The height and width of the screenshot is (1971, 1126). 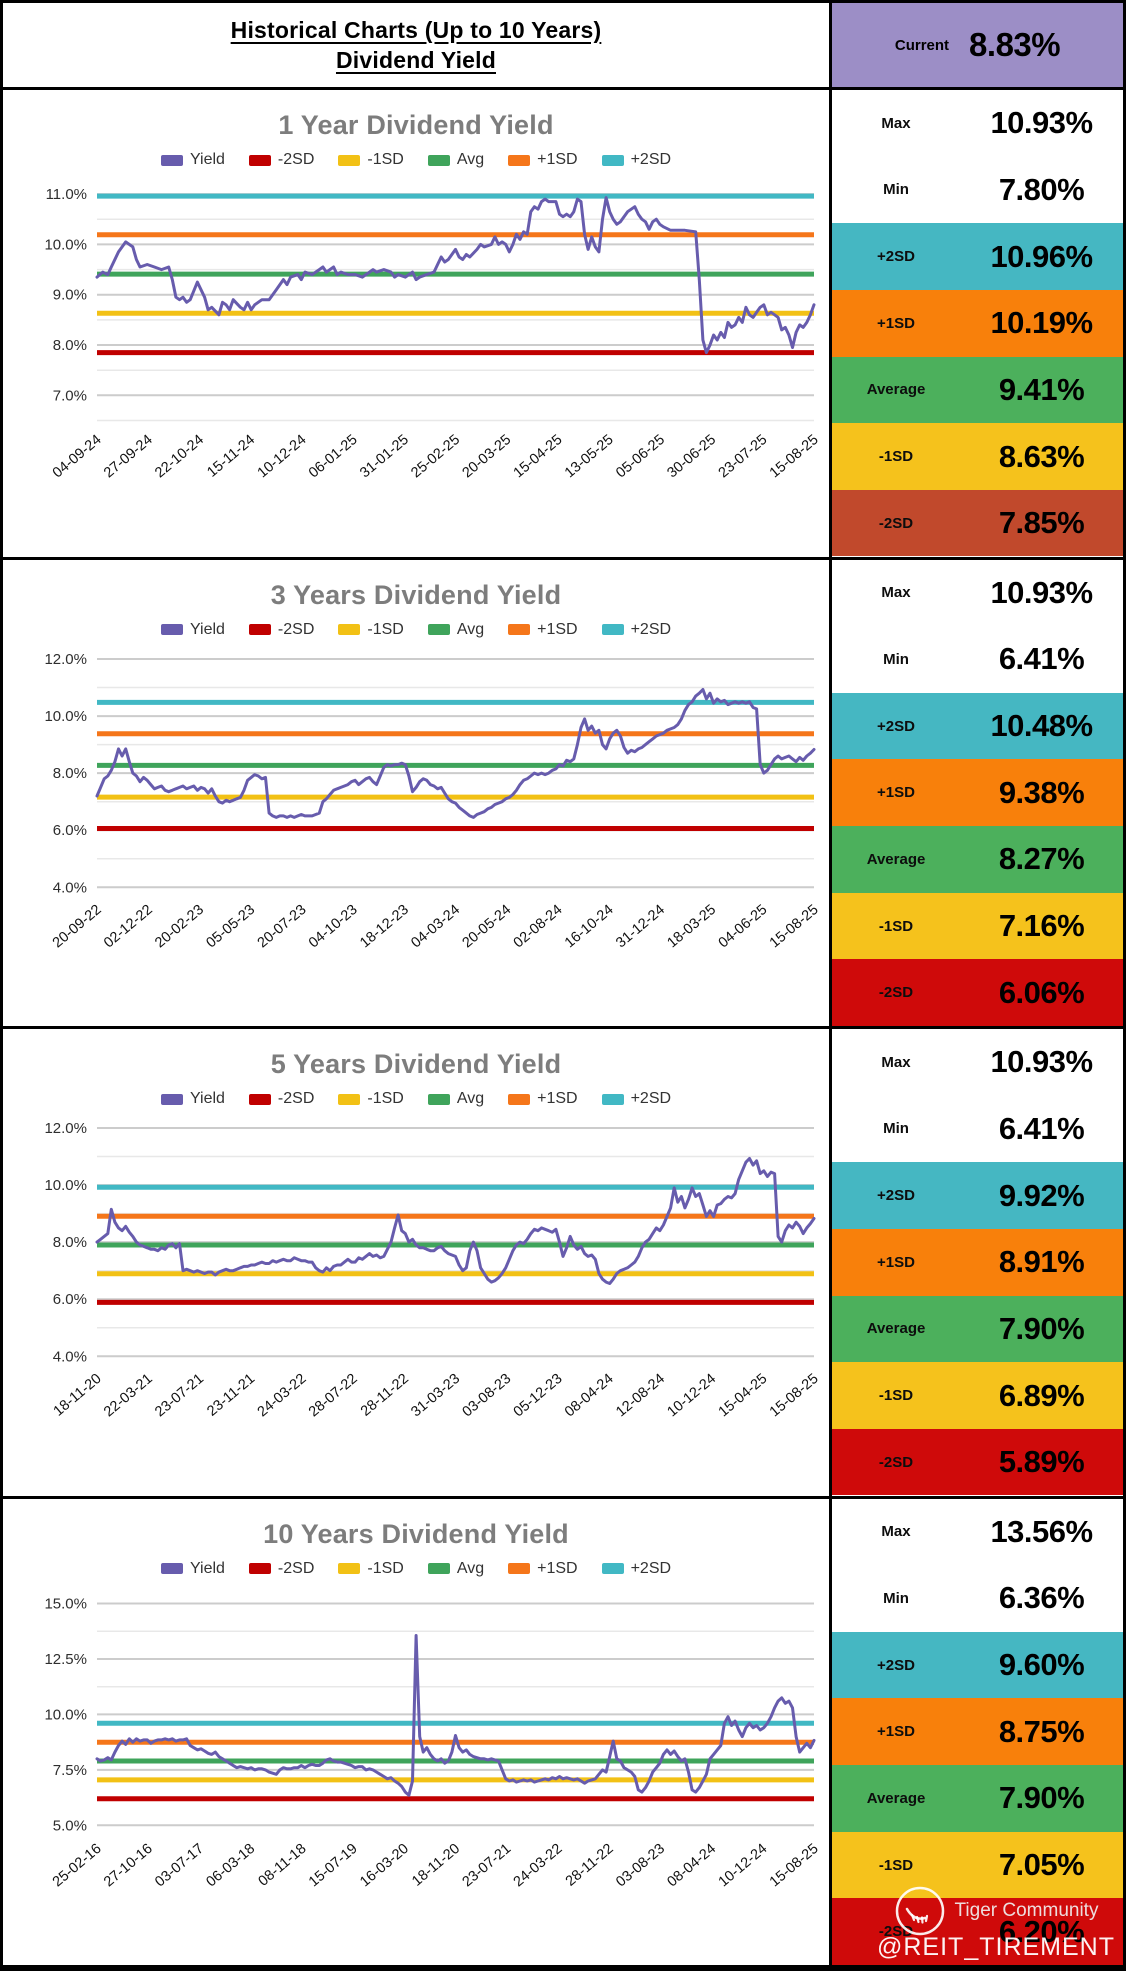 What do you see at coordinates (1041, 1798) in the screenshot?
I see `stat-value: 7.90%` at bounding box center [1041, 1798].